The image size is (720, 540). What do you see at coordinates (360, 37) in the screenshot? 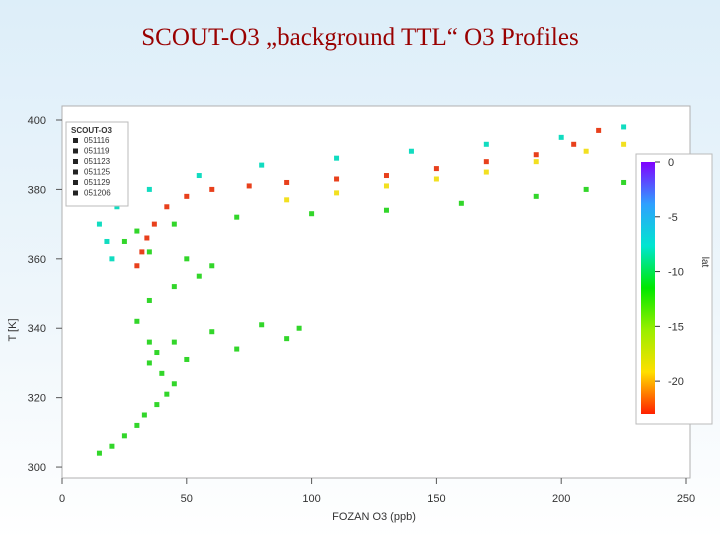
I see `slide-title: SCOUT-O3 „background TTL“ O3 Profiles` at bounding box center [360, 37].